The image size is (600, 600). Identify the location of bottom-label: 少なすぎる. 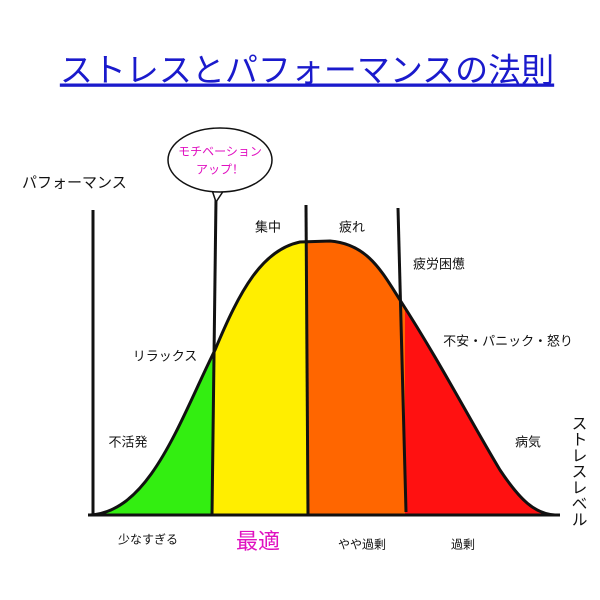
(148, 540).